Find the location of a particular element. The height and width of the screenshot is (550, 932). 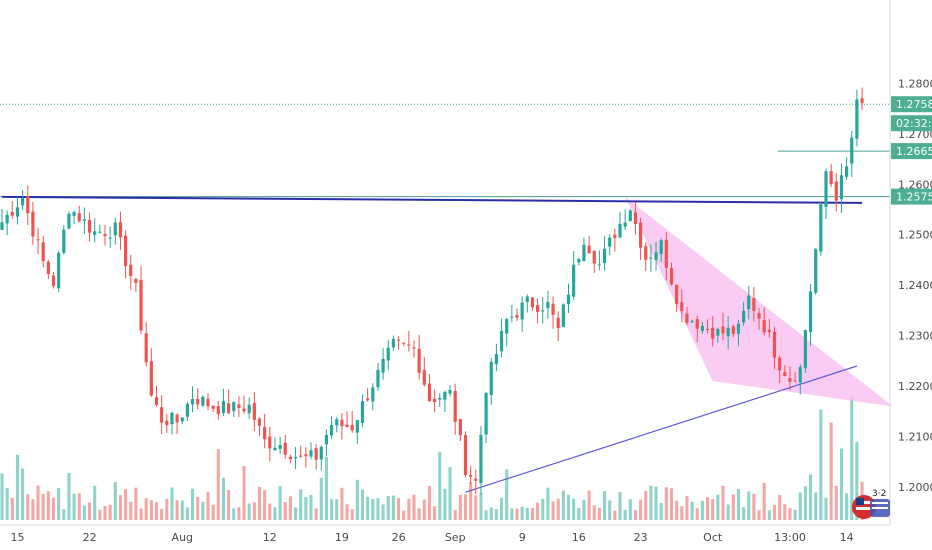

price-tag: 02:32:30 is located at coordinates (911, 123).